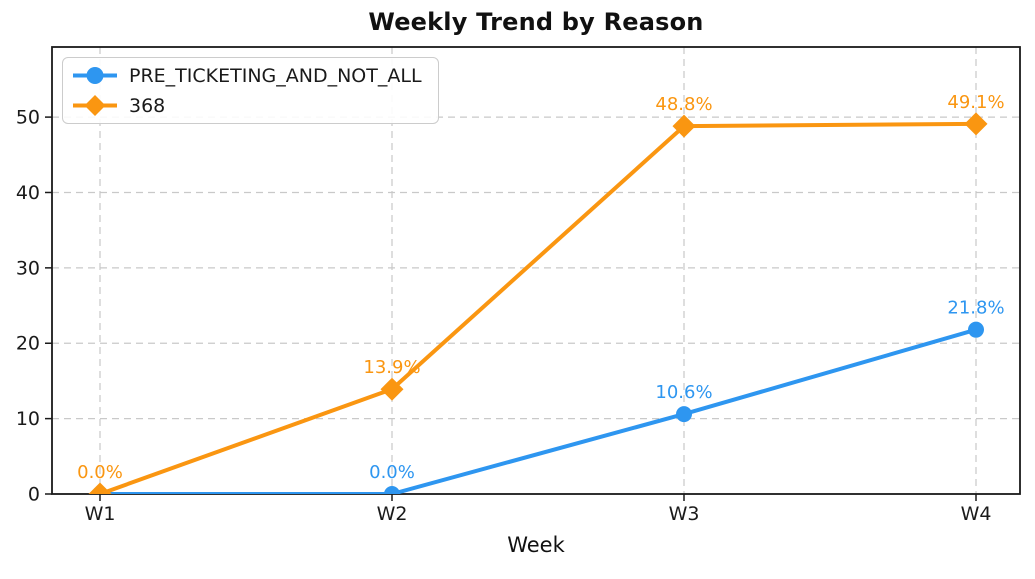 The width and height of the screenshot is (1035, 579). I want to click on legend-diamond-swatch, so click(95, 105).